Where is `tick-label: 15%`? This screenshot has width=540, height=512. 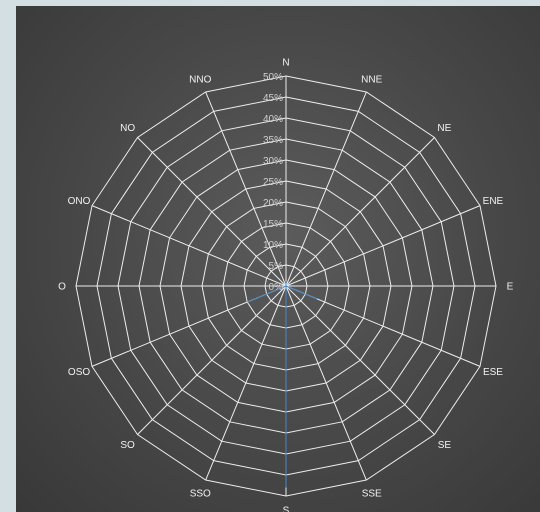 tick-label: 15% is located at coordinates (273, 224).